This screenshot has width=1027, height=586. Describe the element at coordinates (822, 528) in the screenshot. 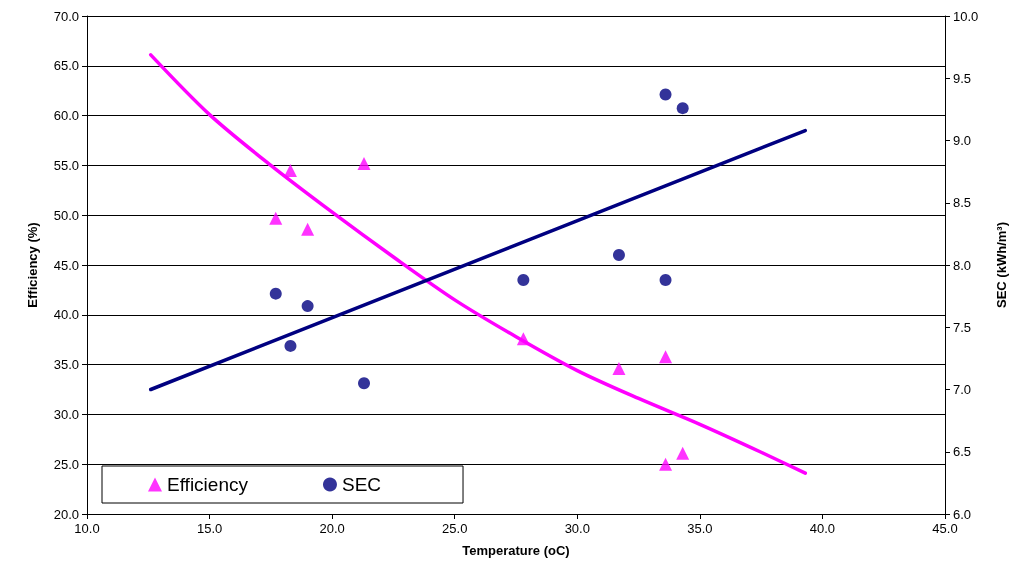

I see `x-tick-label: 40.0` at that location.